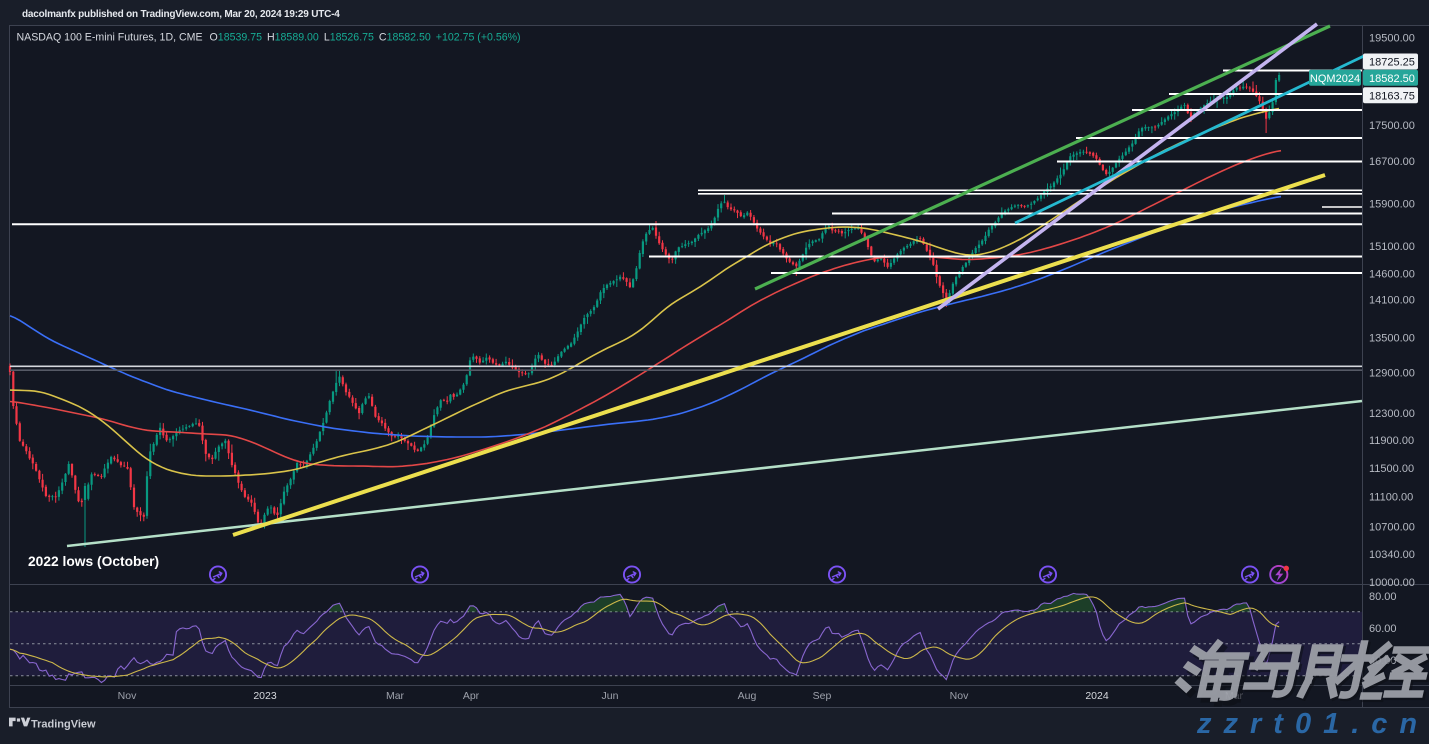 This screenshot has width=1429, height=744. Describe the element at coordinates (747, 696) in the screenshot. I see `svg-text: Aug` at that location.